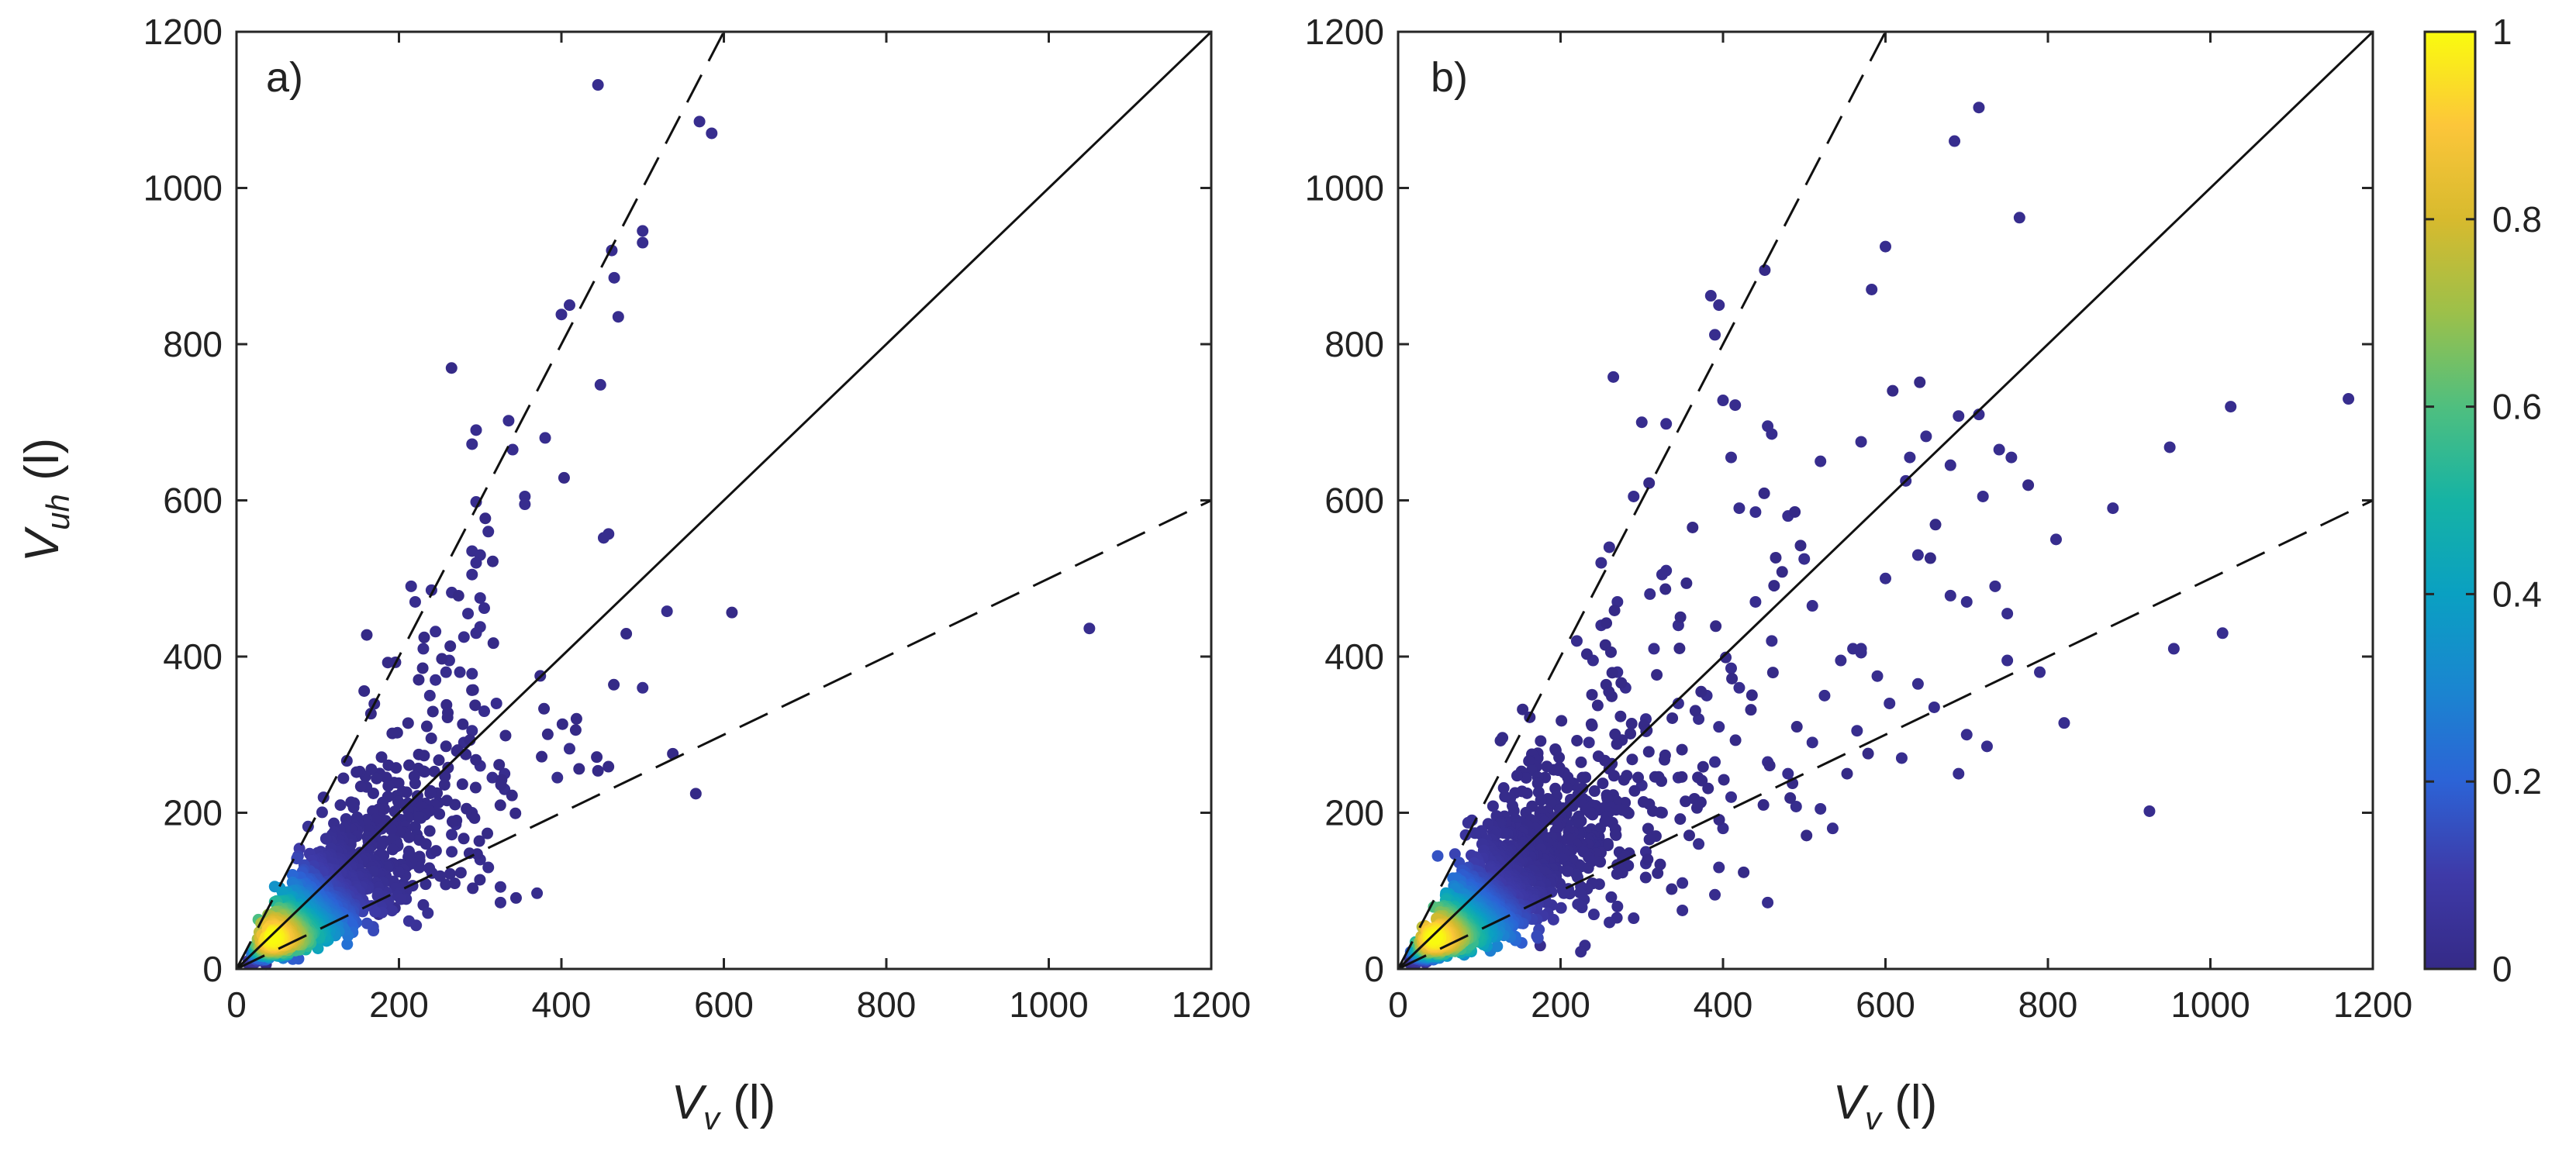  I want to click on colorbar-tick-label: 0, so click(2502, 969).